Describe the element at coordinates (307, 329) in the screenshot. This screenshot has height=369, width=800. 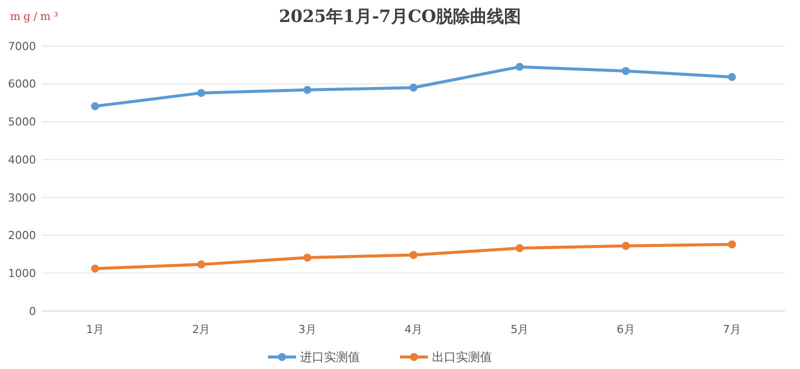
I see `x-tick-label: 3月` at that location.